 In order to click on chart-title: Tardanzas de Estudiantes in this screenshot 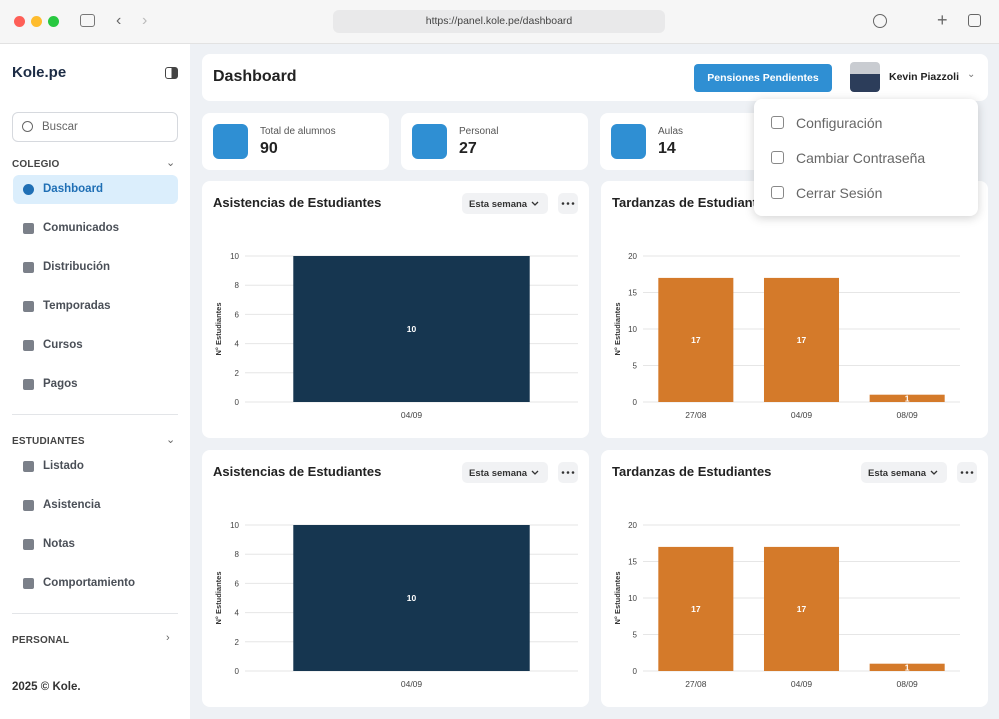, I will do `click(691, 471)`.